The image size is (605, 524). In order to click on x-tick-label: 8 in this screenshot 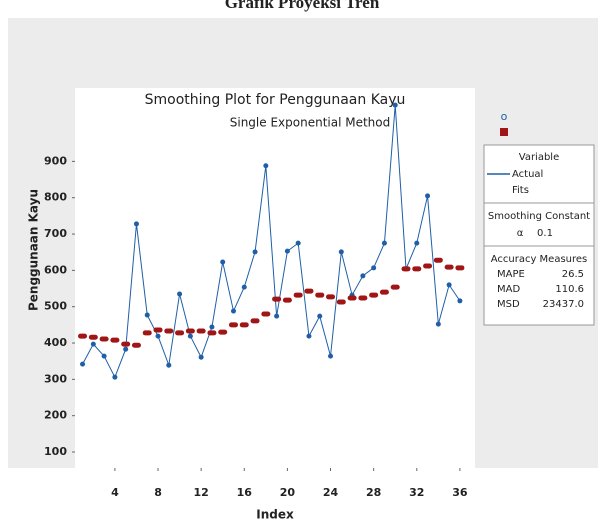, I will do `click(158, 492)`.